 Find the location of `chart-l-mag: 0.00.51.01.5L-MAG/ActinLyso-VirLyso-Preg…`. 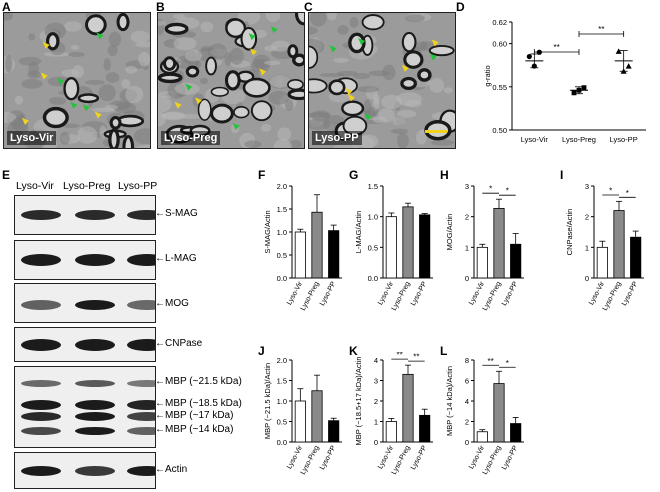

chart-l-mag: 0.00.51.01.5L-MAG/ActinLyso-VirLyso-Preg… is located at coordinates (393, 247).